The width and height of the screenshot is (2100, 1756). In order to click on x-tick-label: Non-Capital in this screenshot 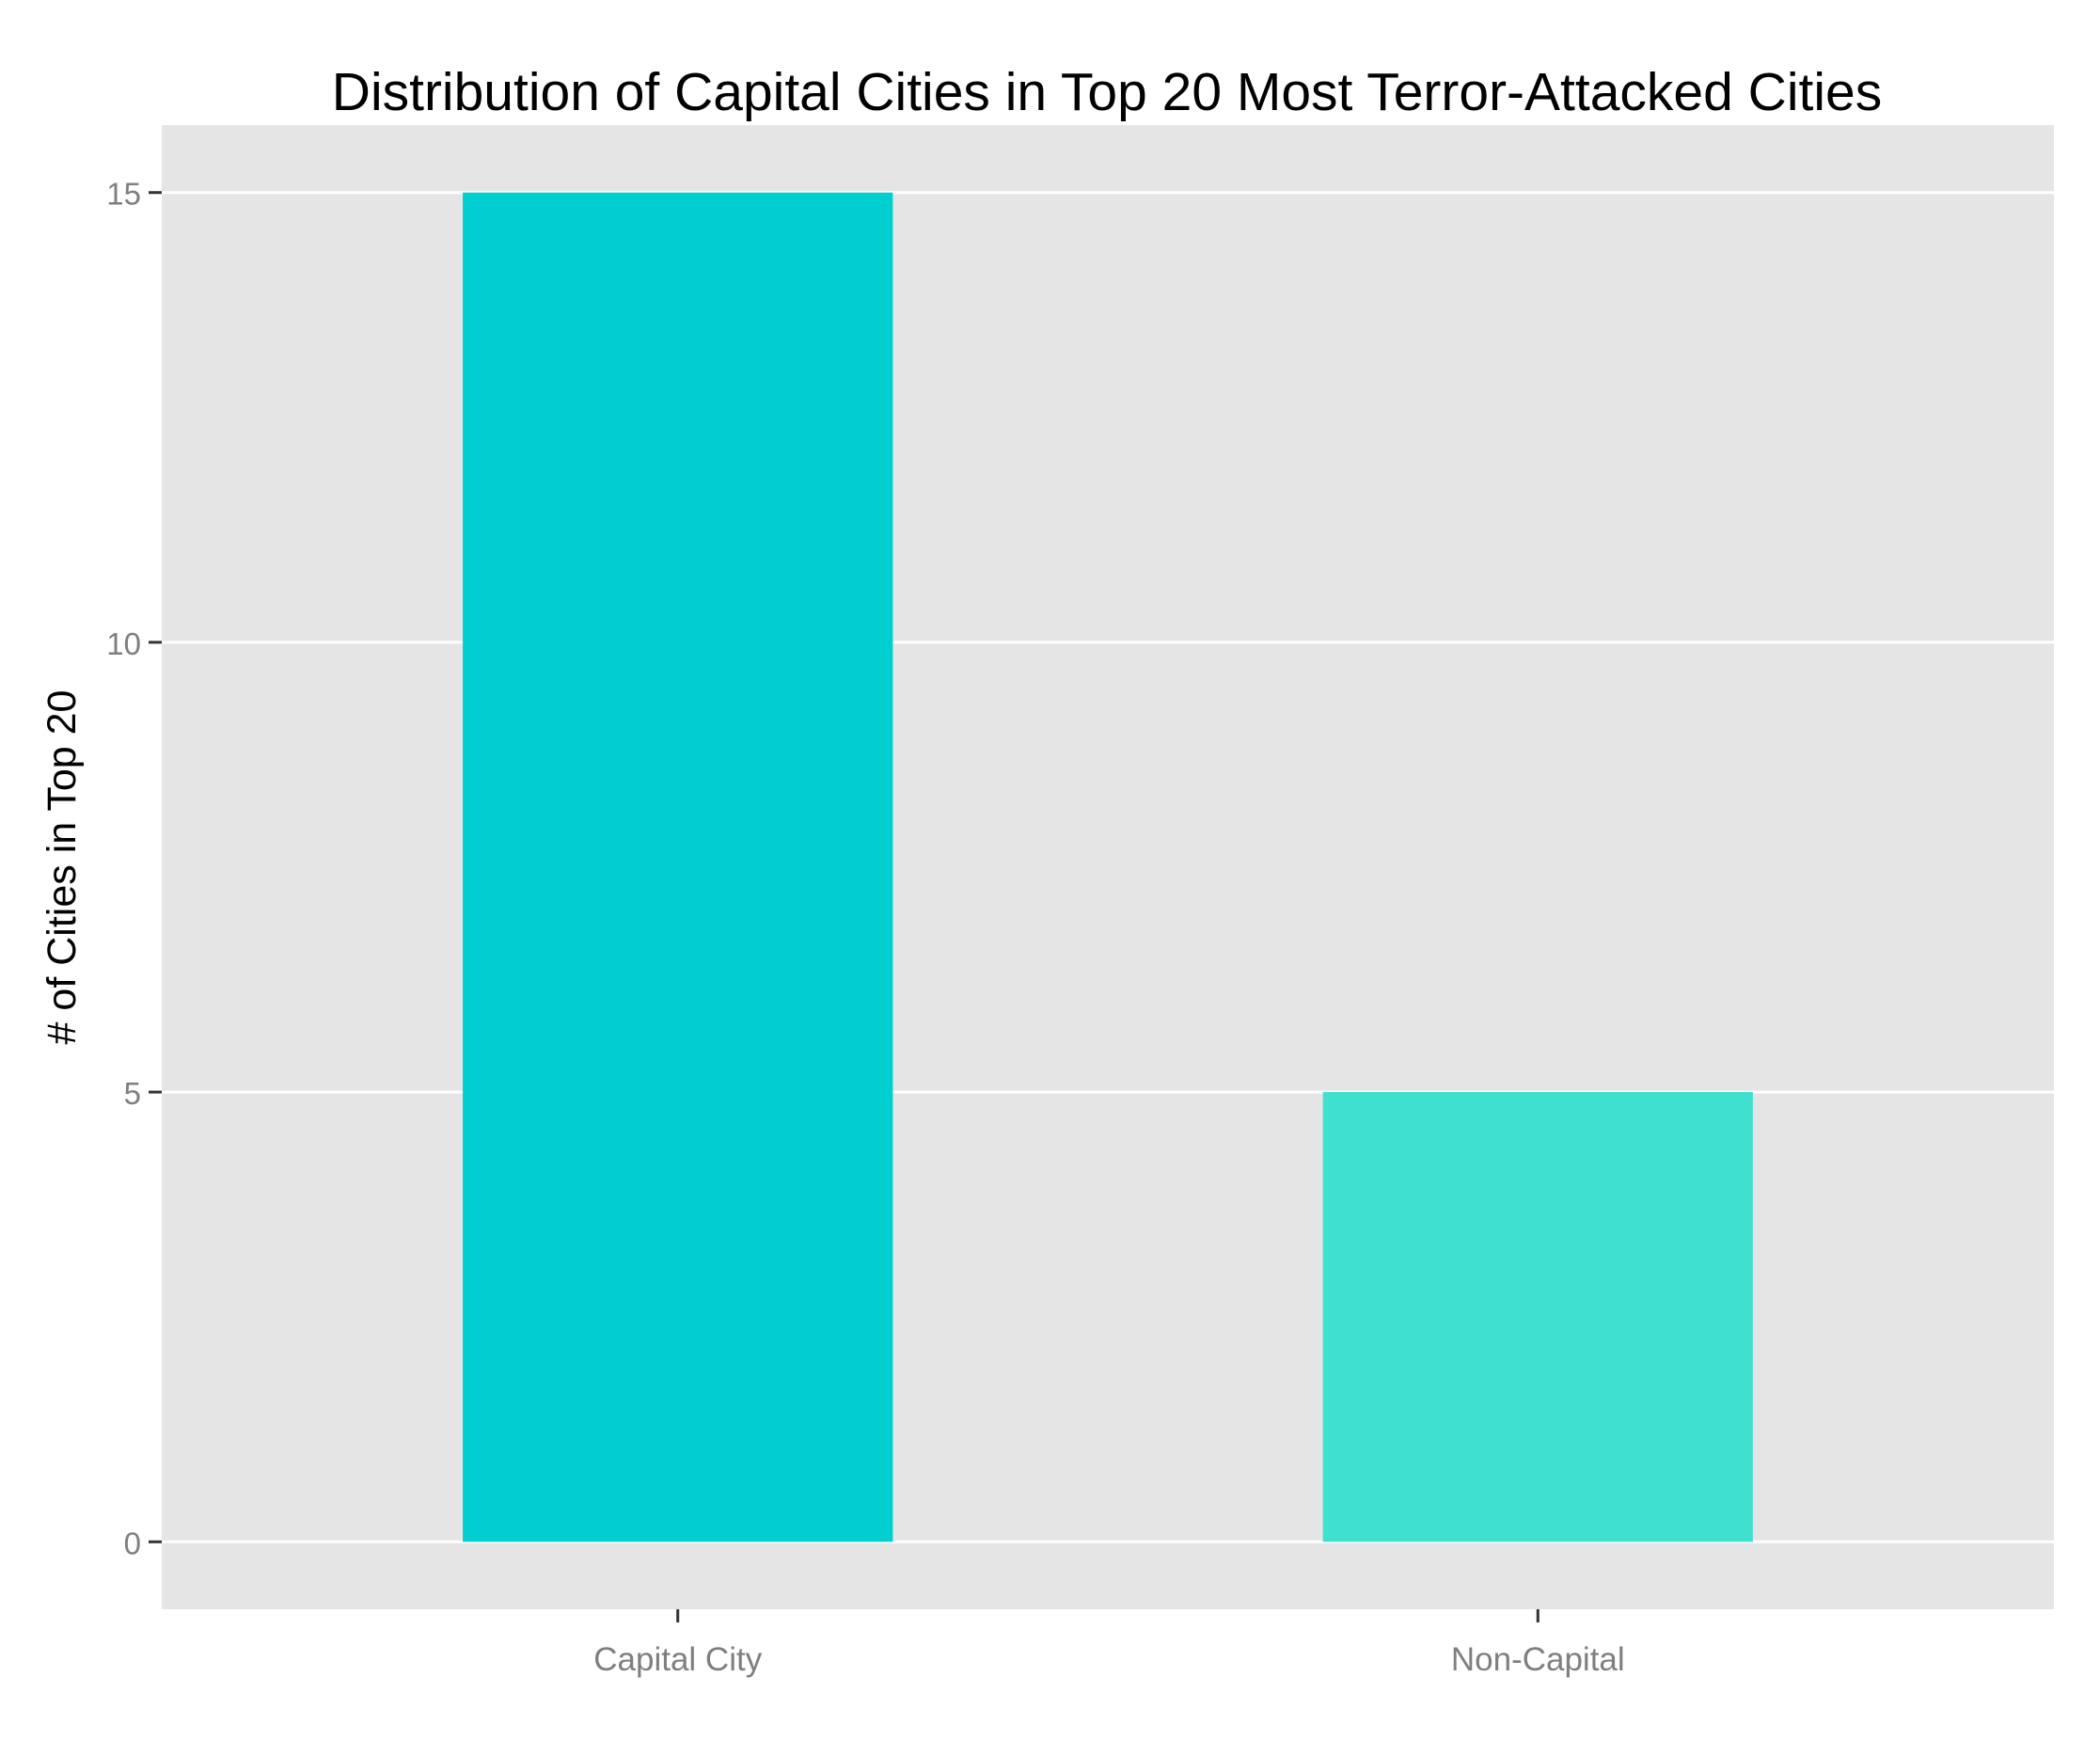, I will do `click(1538, 1659)`.